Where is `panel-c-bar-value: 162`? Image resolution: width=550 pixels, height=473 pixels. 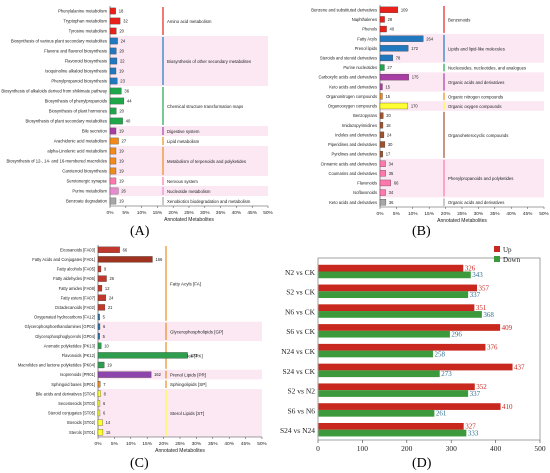 panel-c-bar-value: 162 is located at coordinates (158, 374).